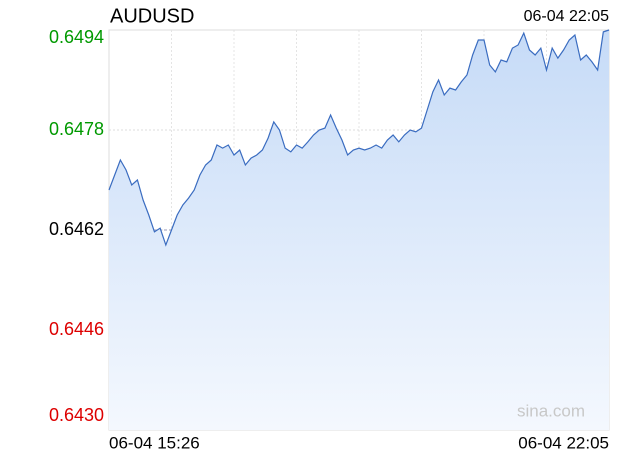 The height and width of the screenshot is (460, 620). Describe the element at coordinates (563, 442) in the screenshot. I see `x-tick-label: 06-04 22:05` at that location.